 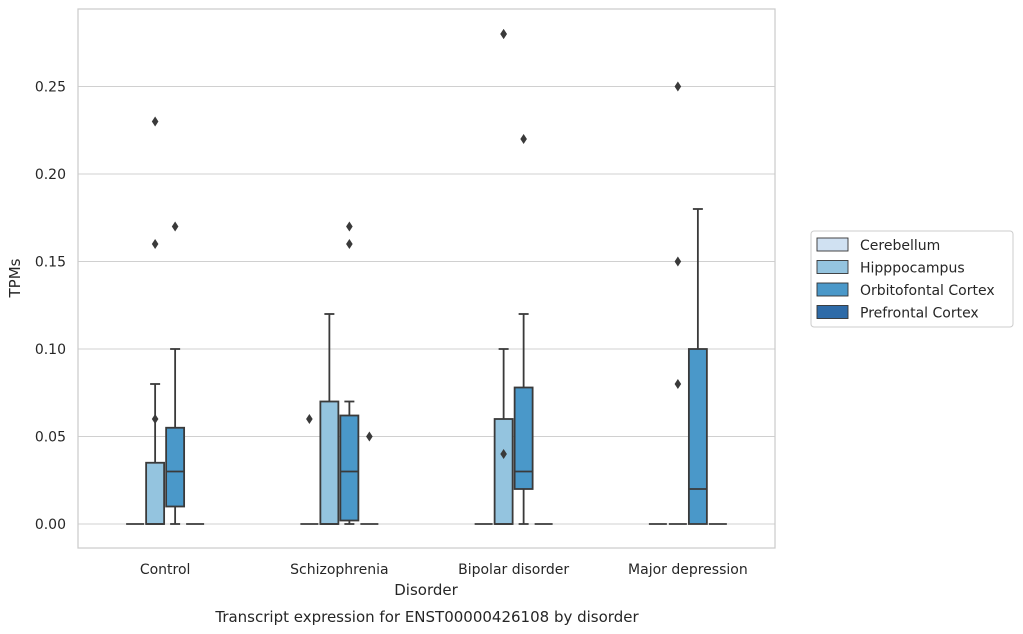 What do you see at coordinates (832, 244) in the screenshot?
I see `legend-swatch-cerebellum` at bounding box center [832, 244].